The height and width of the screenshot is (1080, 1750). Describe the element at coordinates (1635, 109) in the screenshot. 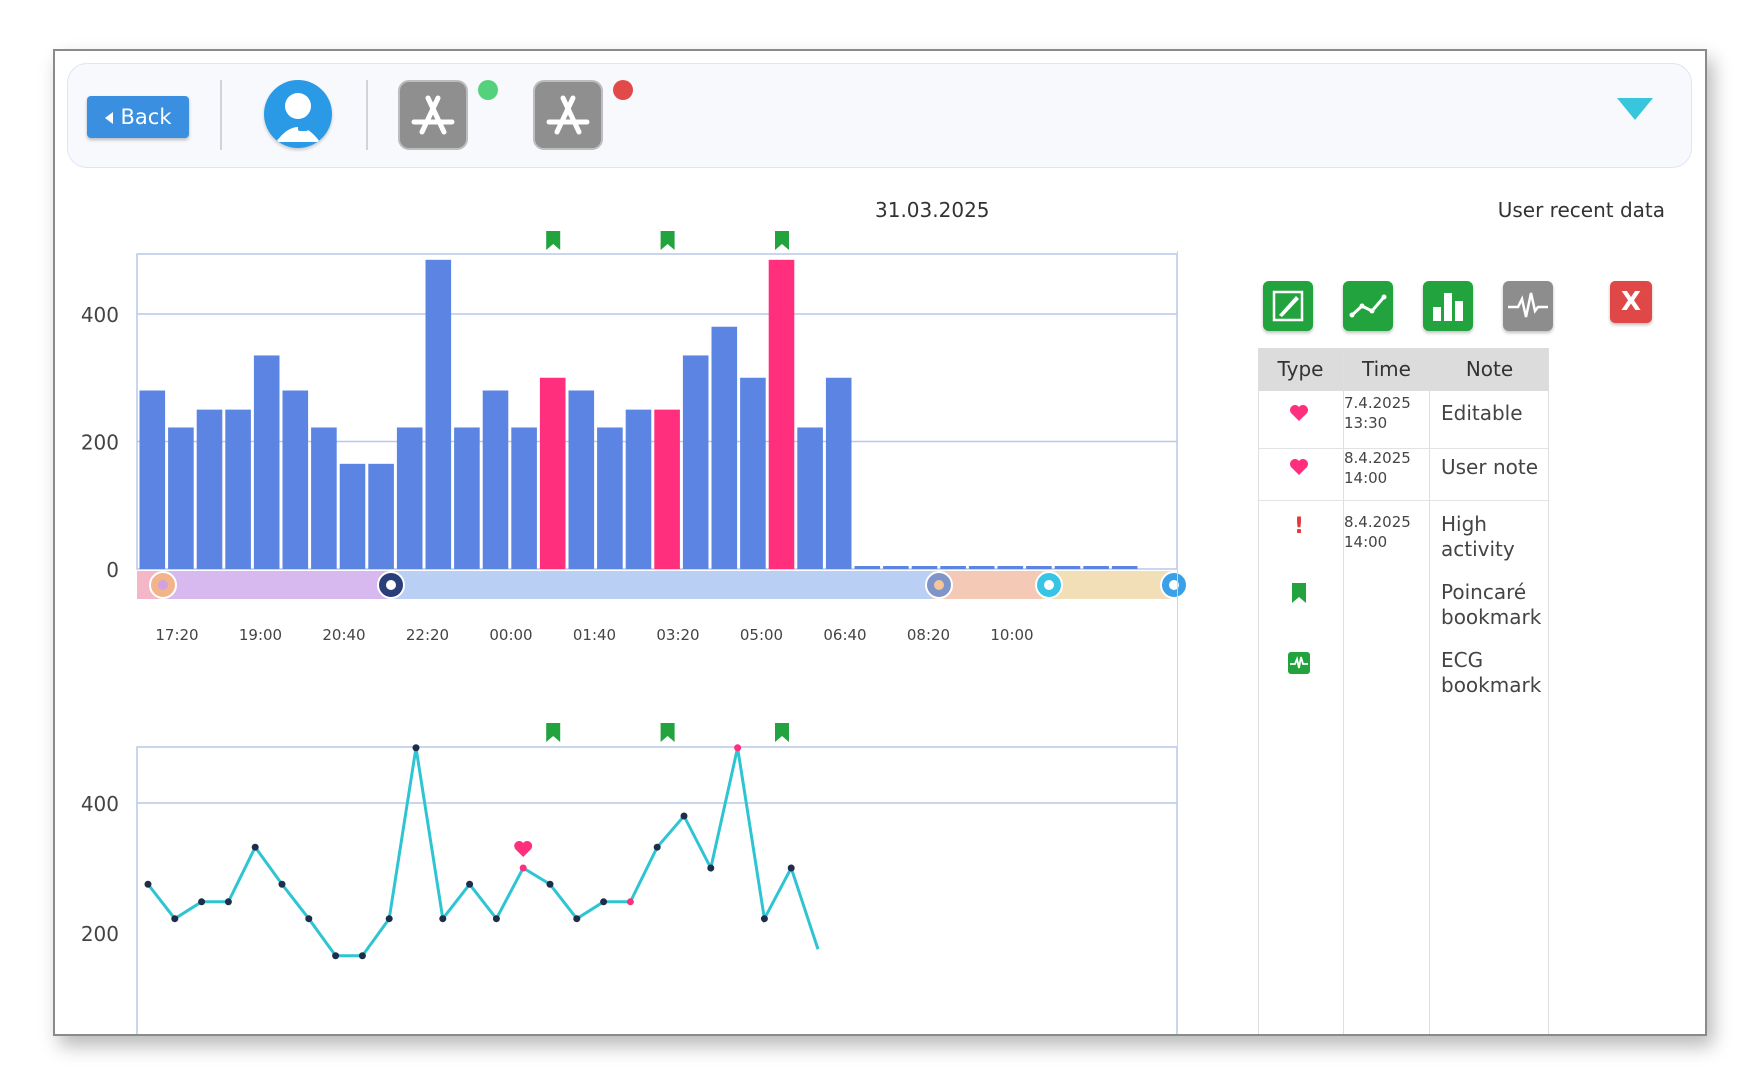

I see `triangle-down-icon` at that location.